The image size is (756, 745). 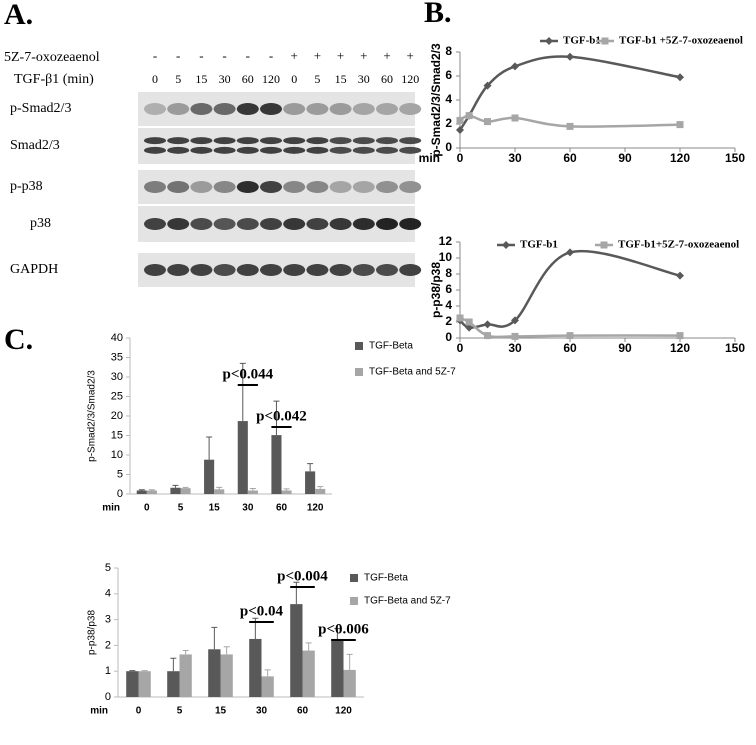 What do you see at coordinates (625, 158) in the screenshot?
I see `x-tick-label: 90` at bounding box center [625, 158].